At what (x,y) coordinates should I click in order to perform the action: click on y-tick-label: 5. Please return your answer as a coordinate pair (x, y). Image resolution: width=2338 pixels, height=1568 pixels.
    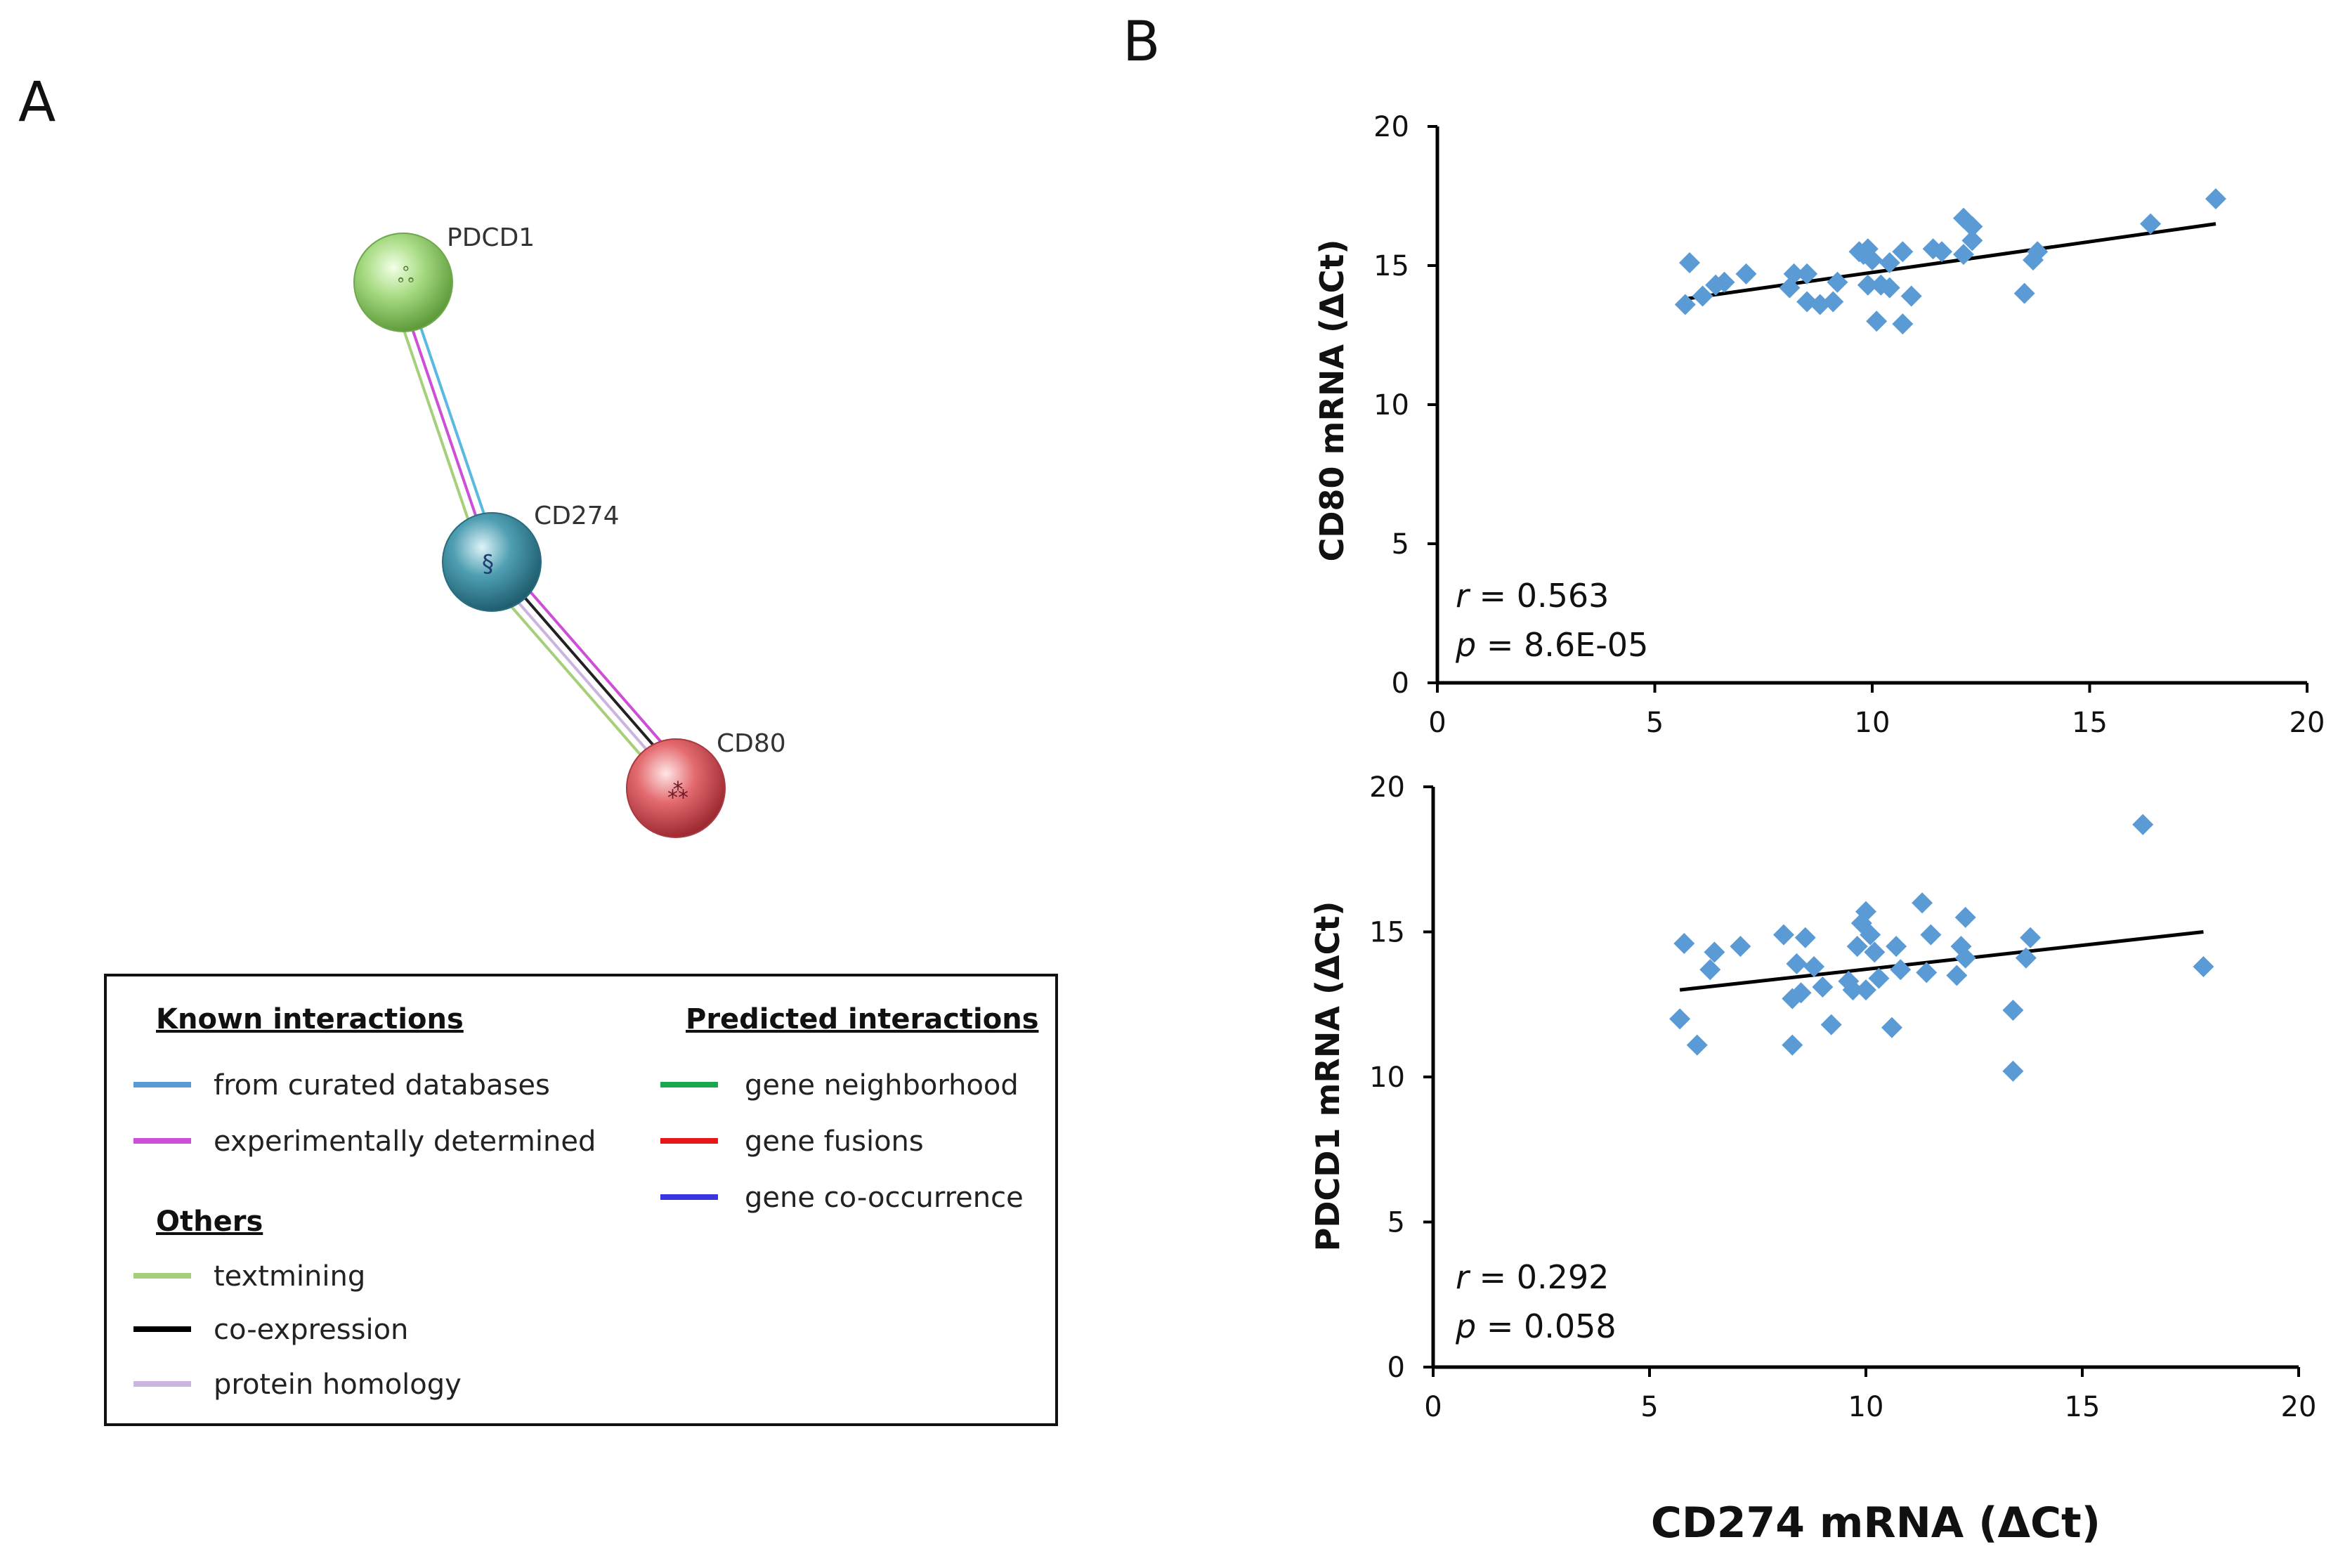
    Looking at the image, I should click on (1400, 544).